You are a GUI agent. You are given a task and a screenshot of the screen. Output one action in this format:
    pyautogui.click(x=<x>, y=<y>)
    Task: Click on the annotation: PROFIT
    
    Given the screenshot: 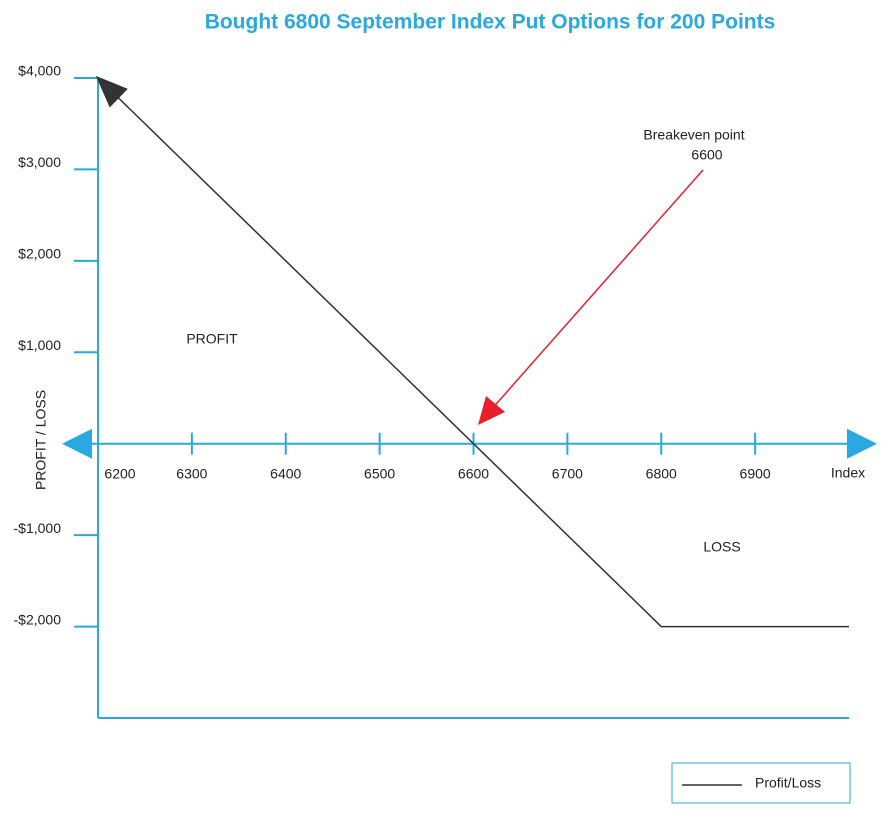 What is the action you would take?
    pyautogui.click(x=212, y=339)
    